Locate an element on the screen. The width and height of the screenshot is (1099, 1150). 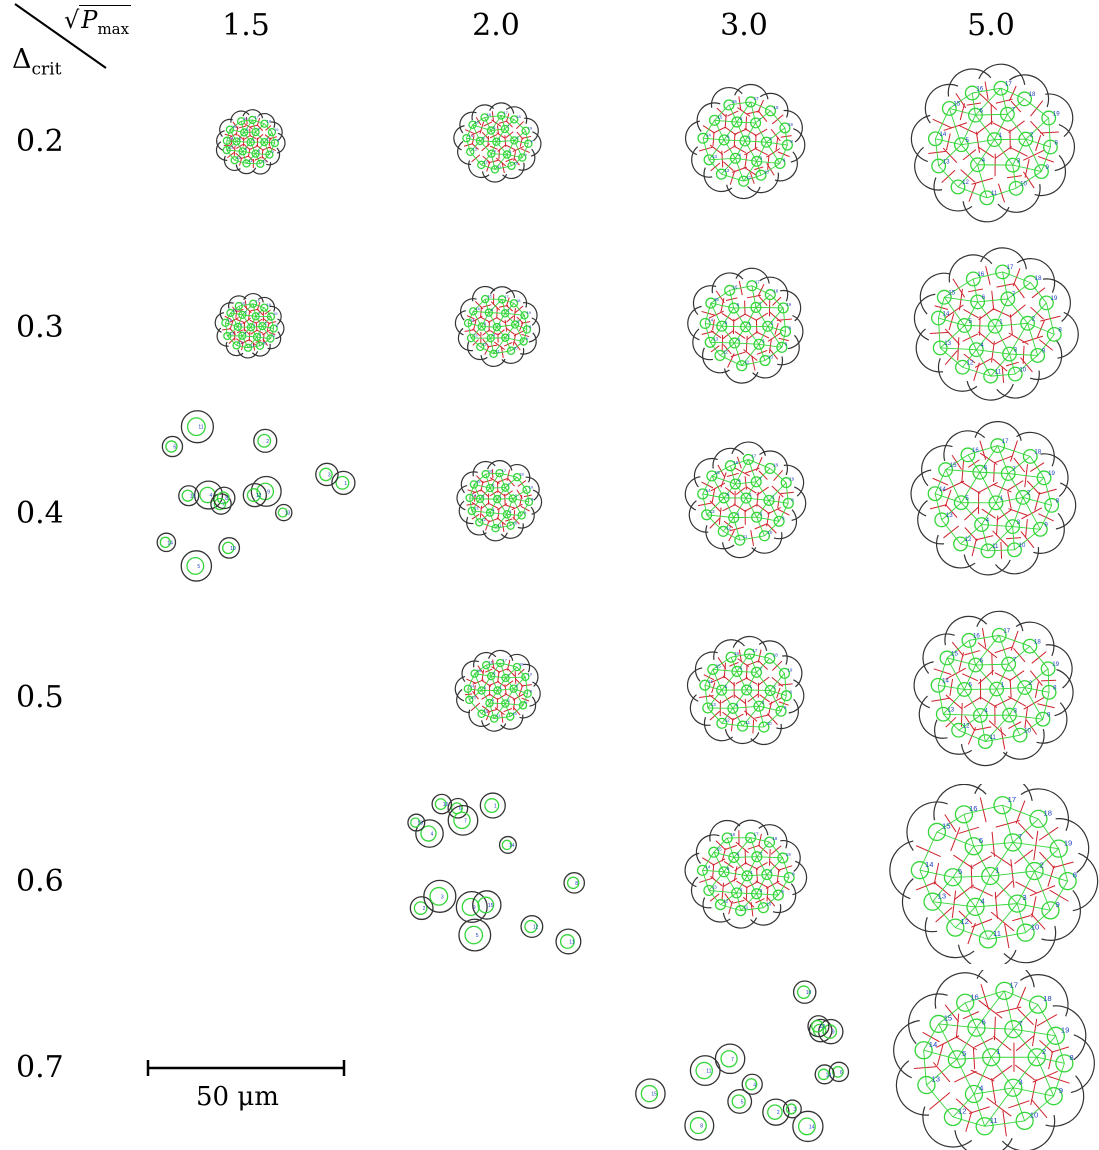
column-axis-sub: max is located at coordinates (113, 29).